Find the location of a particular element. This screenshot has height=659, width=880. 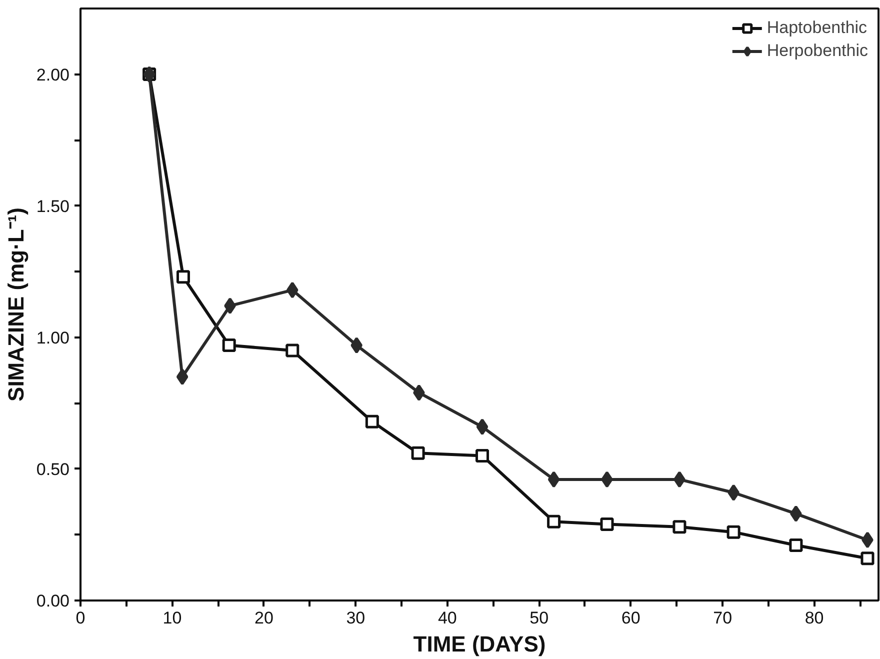

x-axis-title: TIME (DAYS) is located at coordinates (479, 644).